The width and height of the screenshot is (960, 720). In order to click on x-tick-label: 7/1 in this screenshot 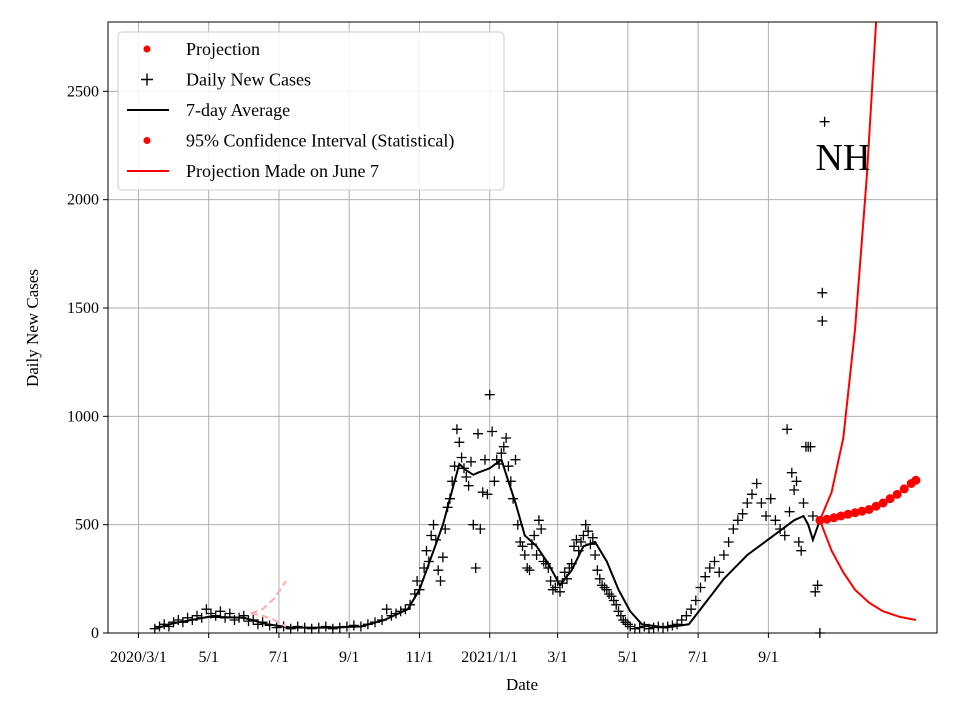, I will do `click(698, 657)`.